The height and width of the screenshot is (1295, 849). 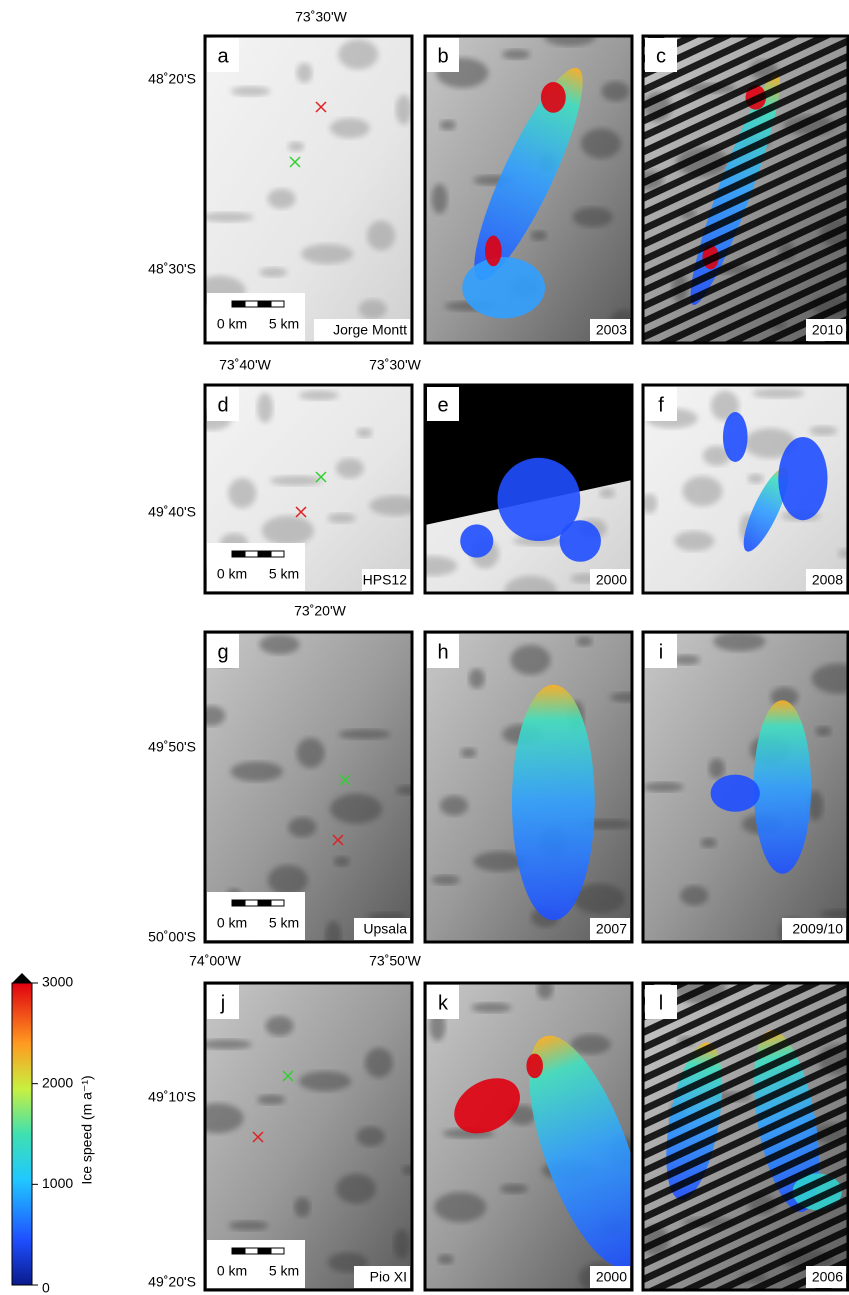 What do you see at coordinates (22, 1134) in the screenshot?
I see `colorbar` at bounding box center [22, 1134].